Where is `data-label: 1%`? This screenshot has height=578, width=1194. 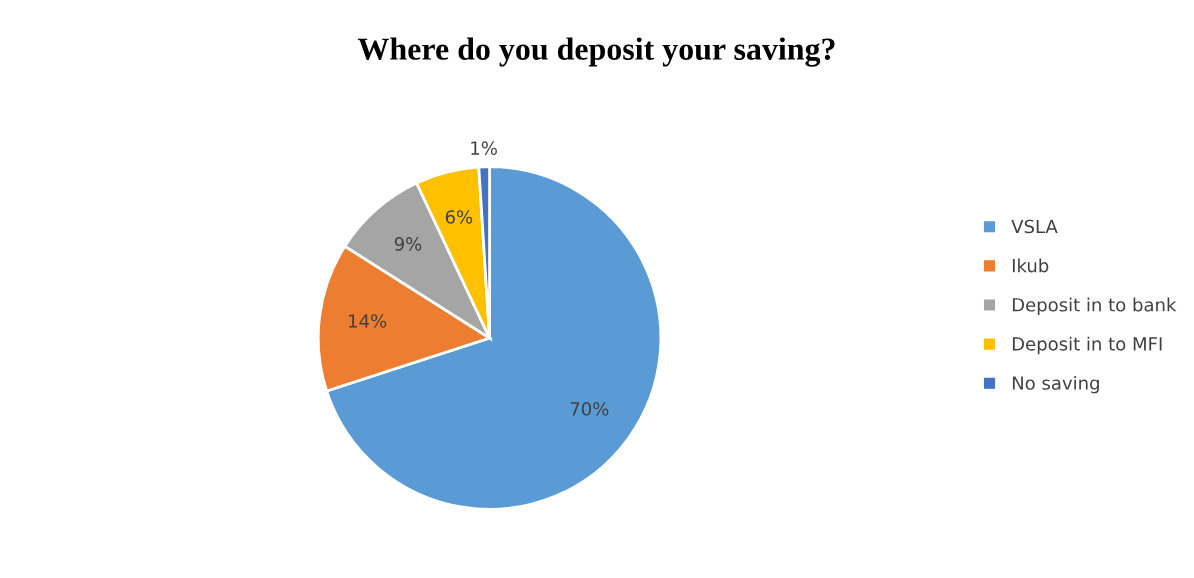 data-label: 1% is located at coordinates (484, 148).